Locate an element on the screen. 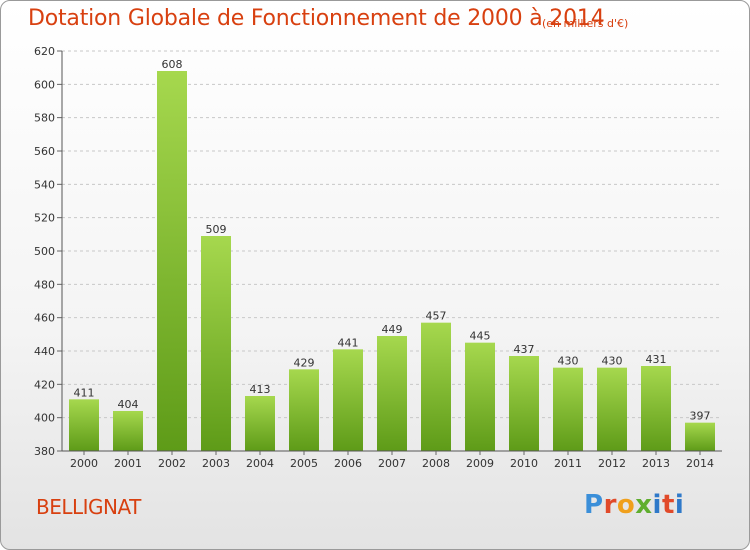  data-label: 608 is located at coordinates (172, 64).